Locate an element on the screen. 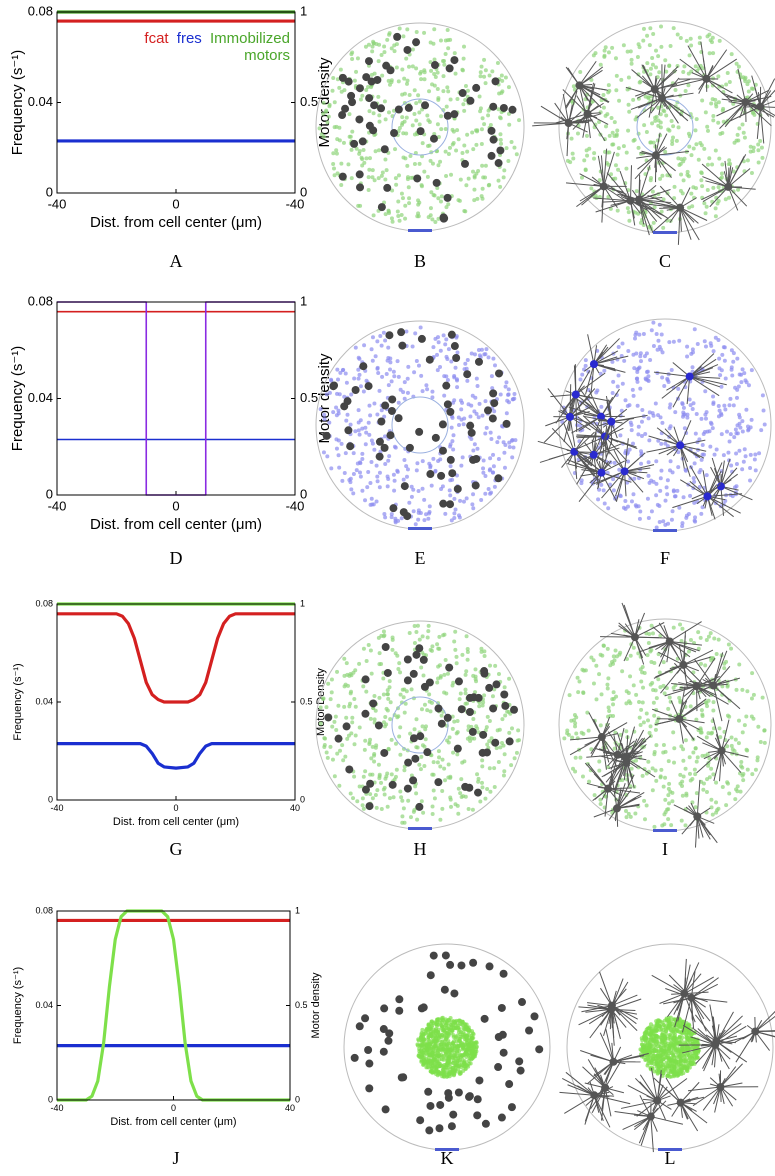  x-tick-label: -40 is located at coordinates (295, 203).